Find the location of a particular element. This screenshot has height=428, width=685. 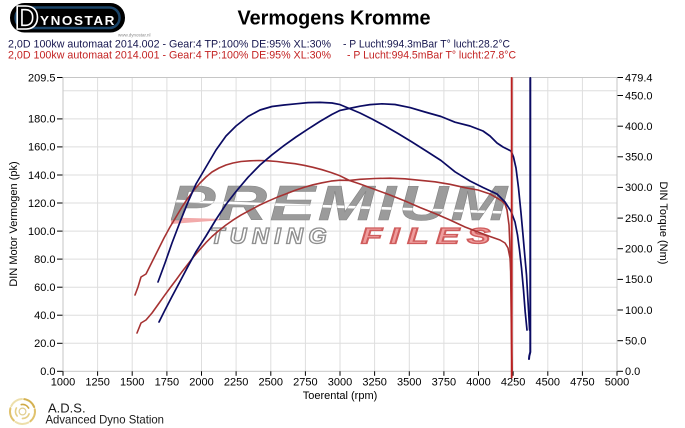

svg-text: 1250 is located at coordinates (97, 382).